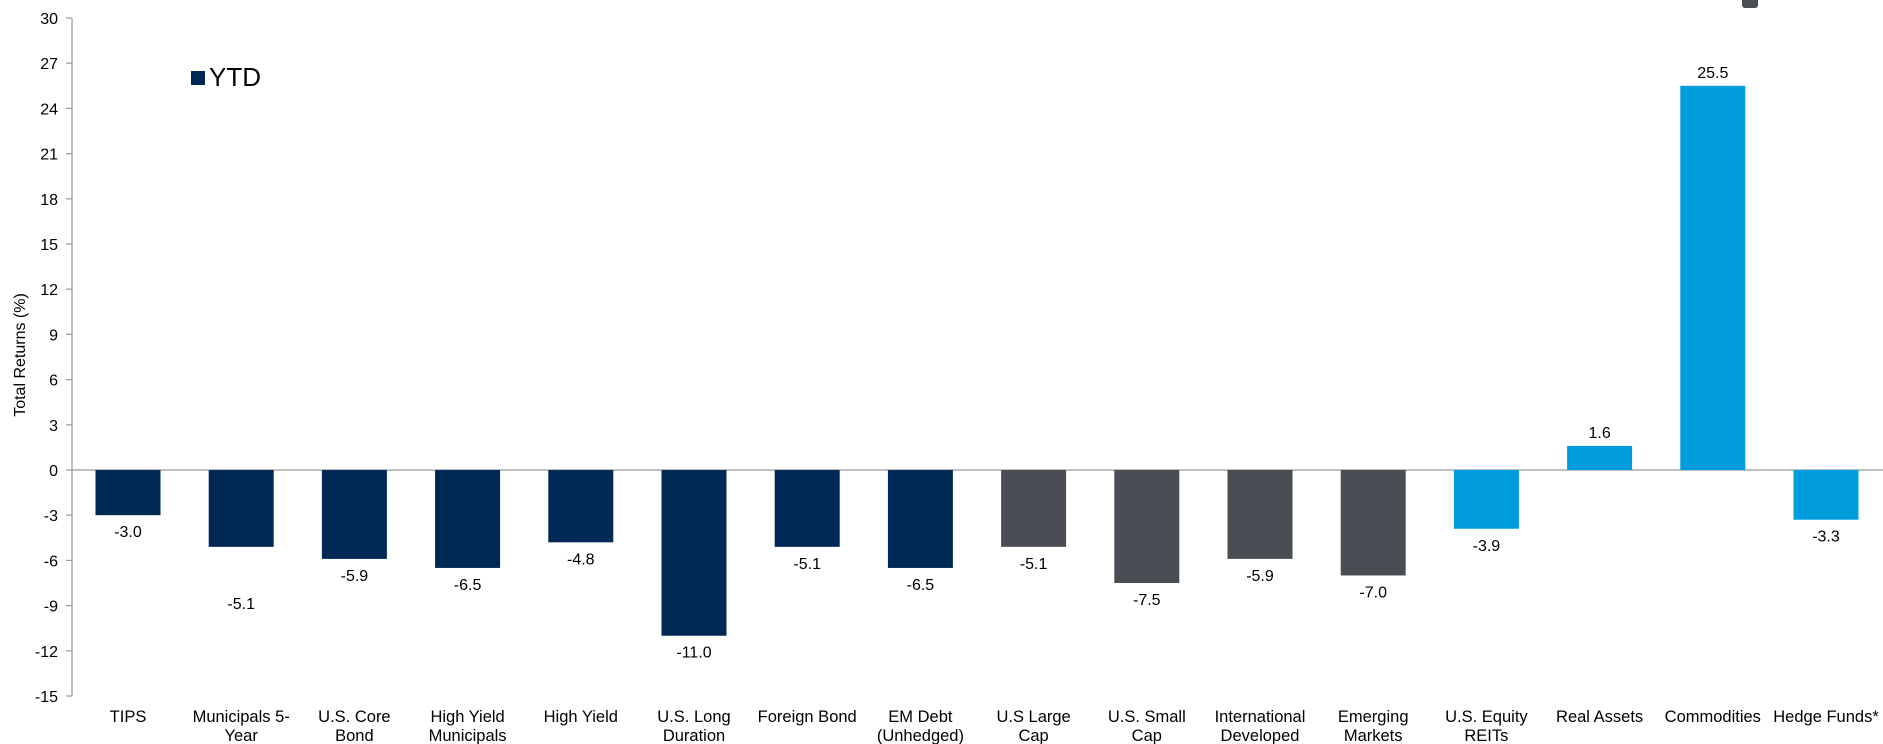  I want to click on y-tick-label: -9, so click(51, 607).